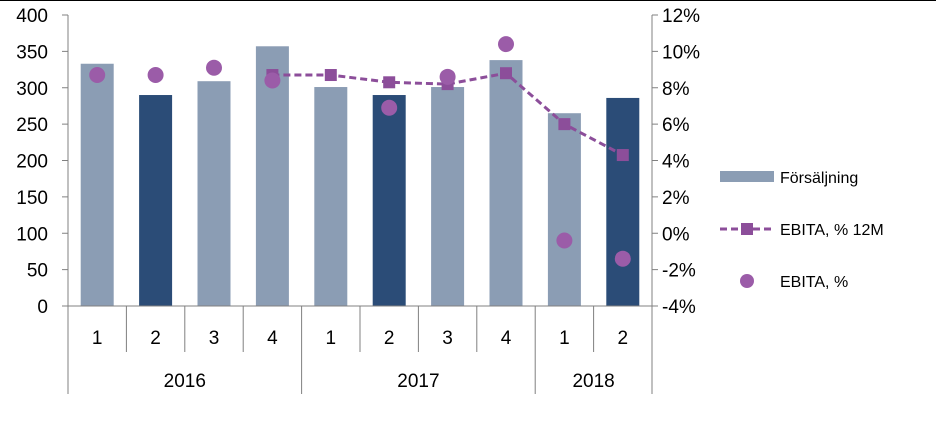 This screenshot has width=936, height=428. What do you see at coordinates (814, 282) in the screenshot?
I see `legend-label-ebita: EBITA, %` at bounding box center [814, 282].